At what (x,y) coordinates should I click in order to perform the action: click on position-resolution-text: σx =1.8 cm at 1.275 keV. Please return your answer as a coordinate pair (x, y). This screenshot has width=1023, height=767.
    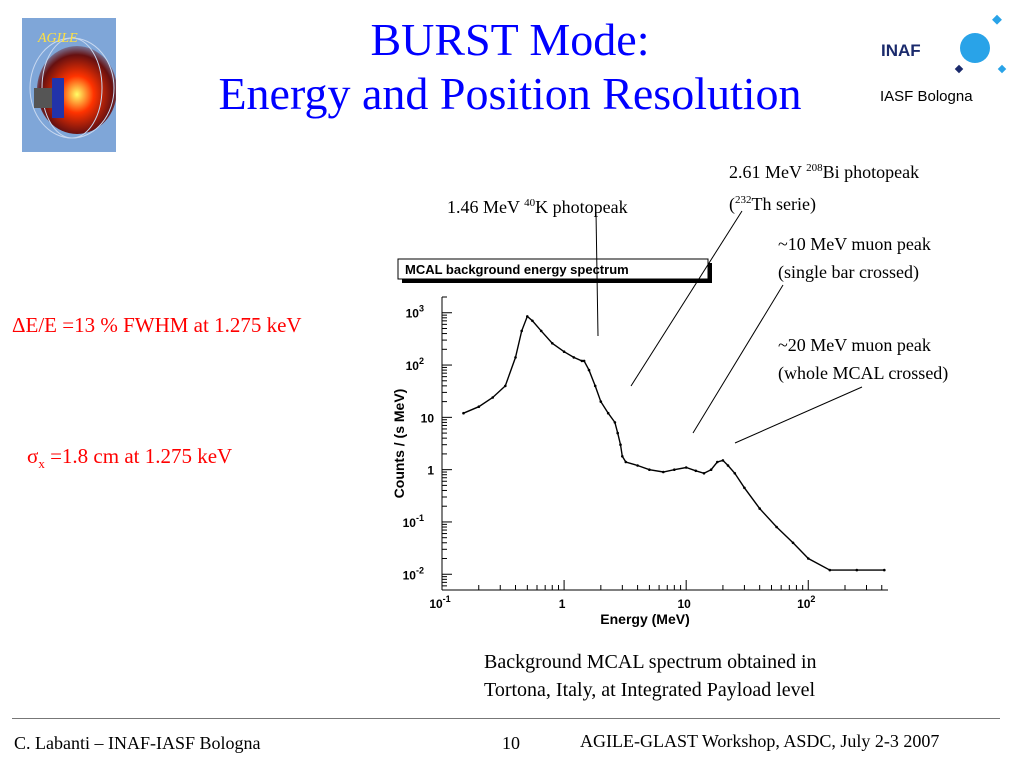
    Looking at the image, I should click on (130, 458).